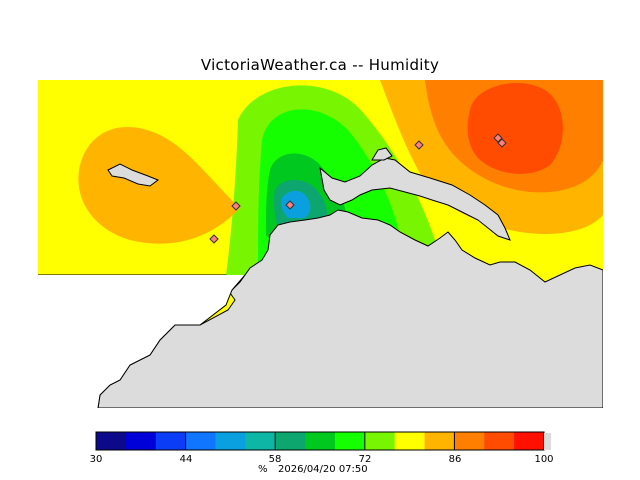  Describe the element at coordinates (263, 469) in the screenshot. I see `legend-unit: %` at that location.